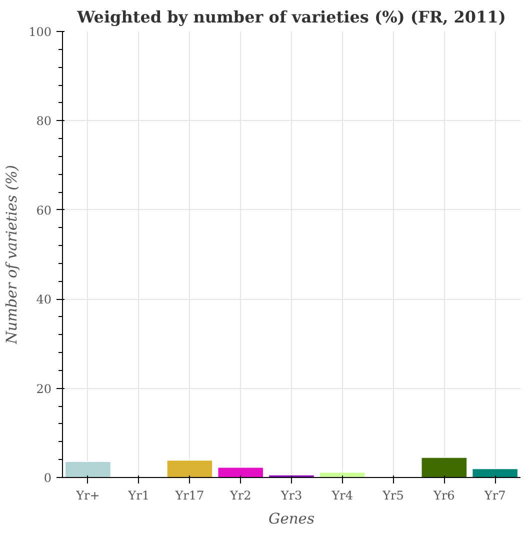 Image resolution: width=530 pixels, height=534 pixels. Describe the element at coordinates (393, 495) in the screenshot. I see `x-tick-label: Yr5` at that location.